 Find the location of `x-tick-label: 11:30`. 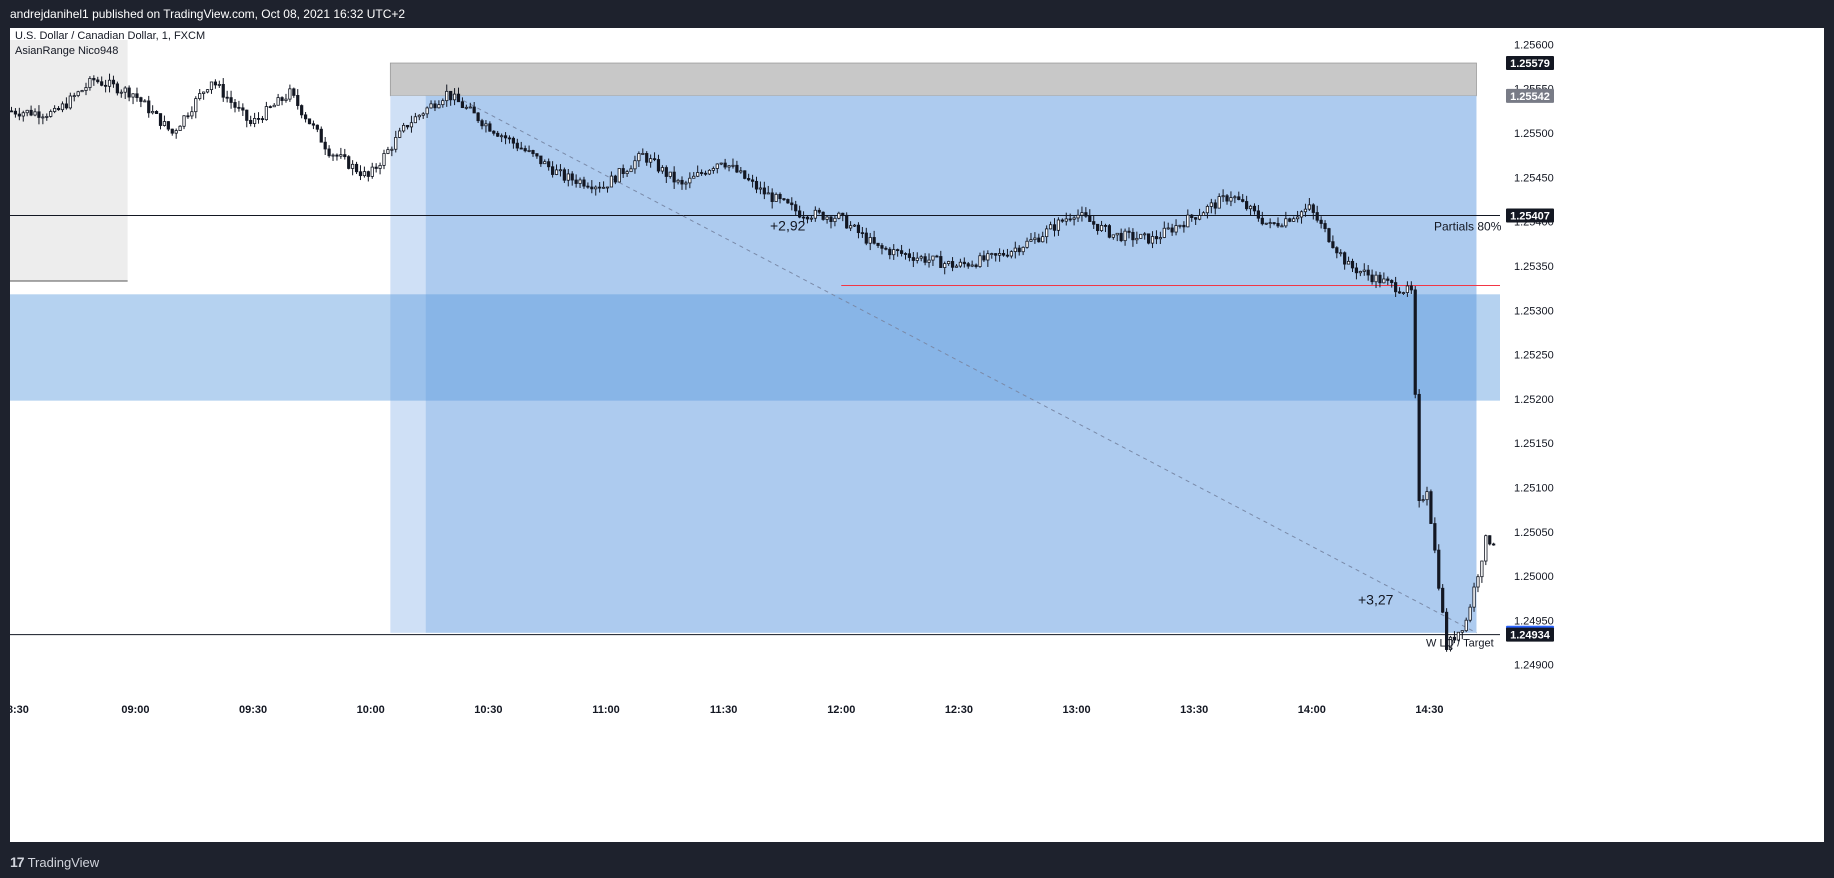

x-tick-label: 11:30 is located at coordinates (724, 710).